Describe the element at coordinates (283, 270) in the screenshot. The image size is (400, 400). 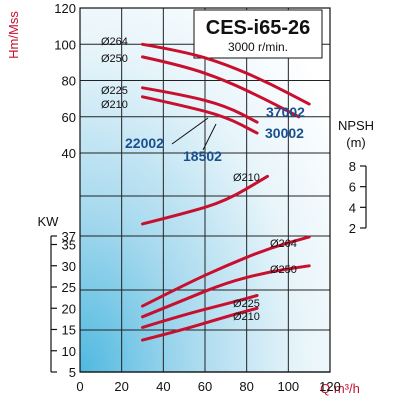
I see `power-diameter-label: Ø250` at that location.